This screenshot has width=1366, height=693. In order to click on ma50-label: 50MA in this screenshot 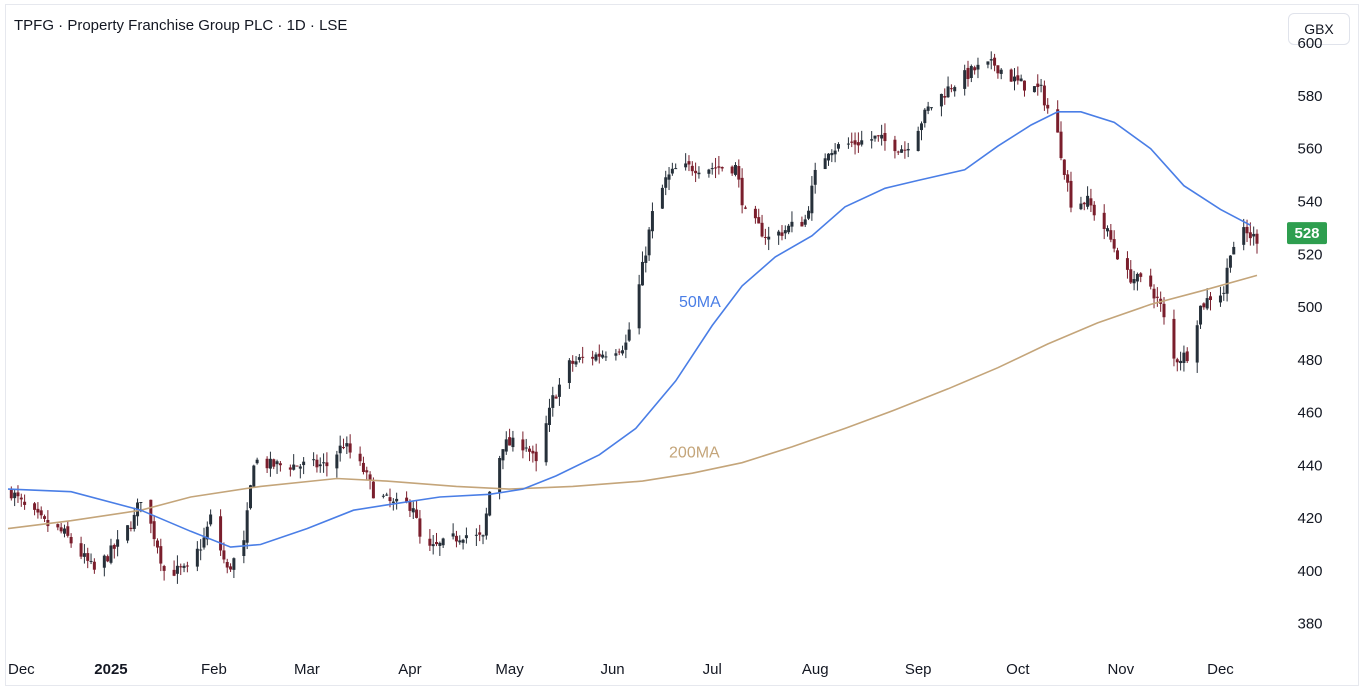, I will do `click(700, 302)`.